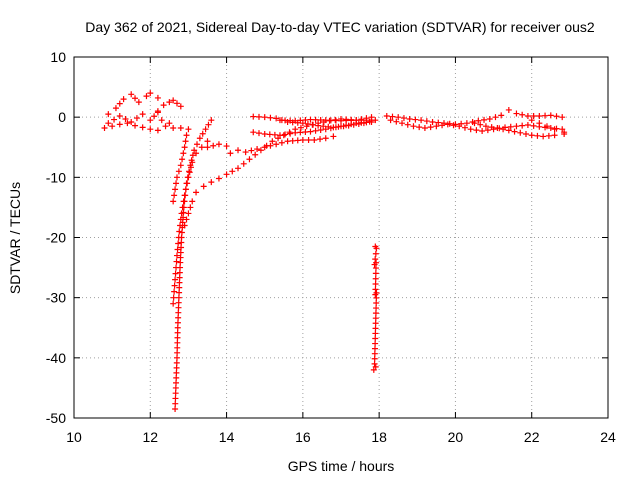  I want to click on x-tick-label: 22, so click(532, 437).